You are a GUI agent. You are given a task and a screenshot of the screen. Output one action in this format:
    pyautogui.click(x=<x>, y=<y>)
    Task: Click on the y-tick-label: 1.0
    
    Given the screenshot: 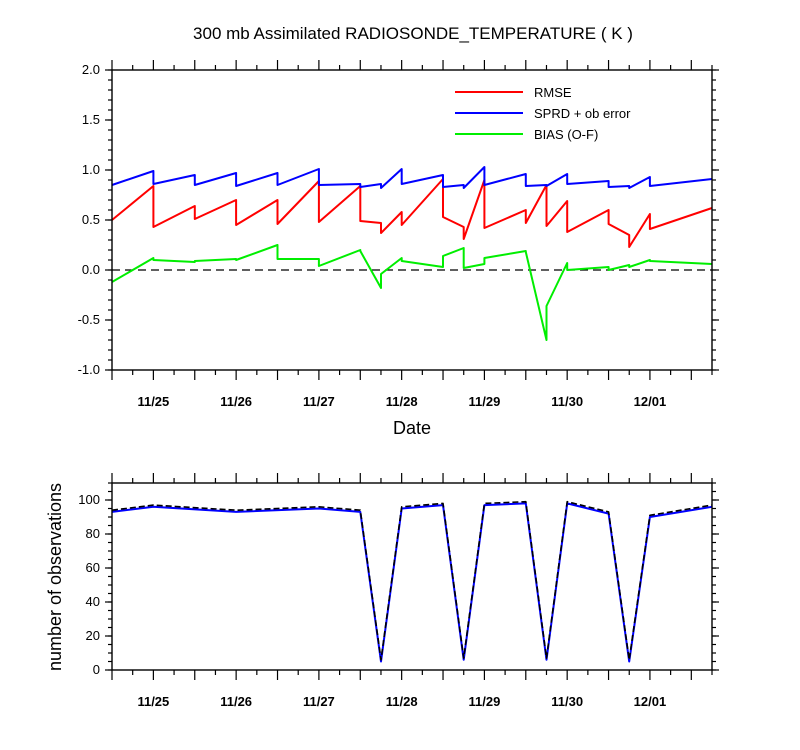 What is the action you would take?
    pyautogui.click(x=91, y=169)
    